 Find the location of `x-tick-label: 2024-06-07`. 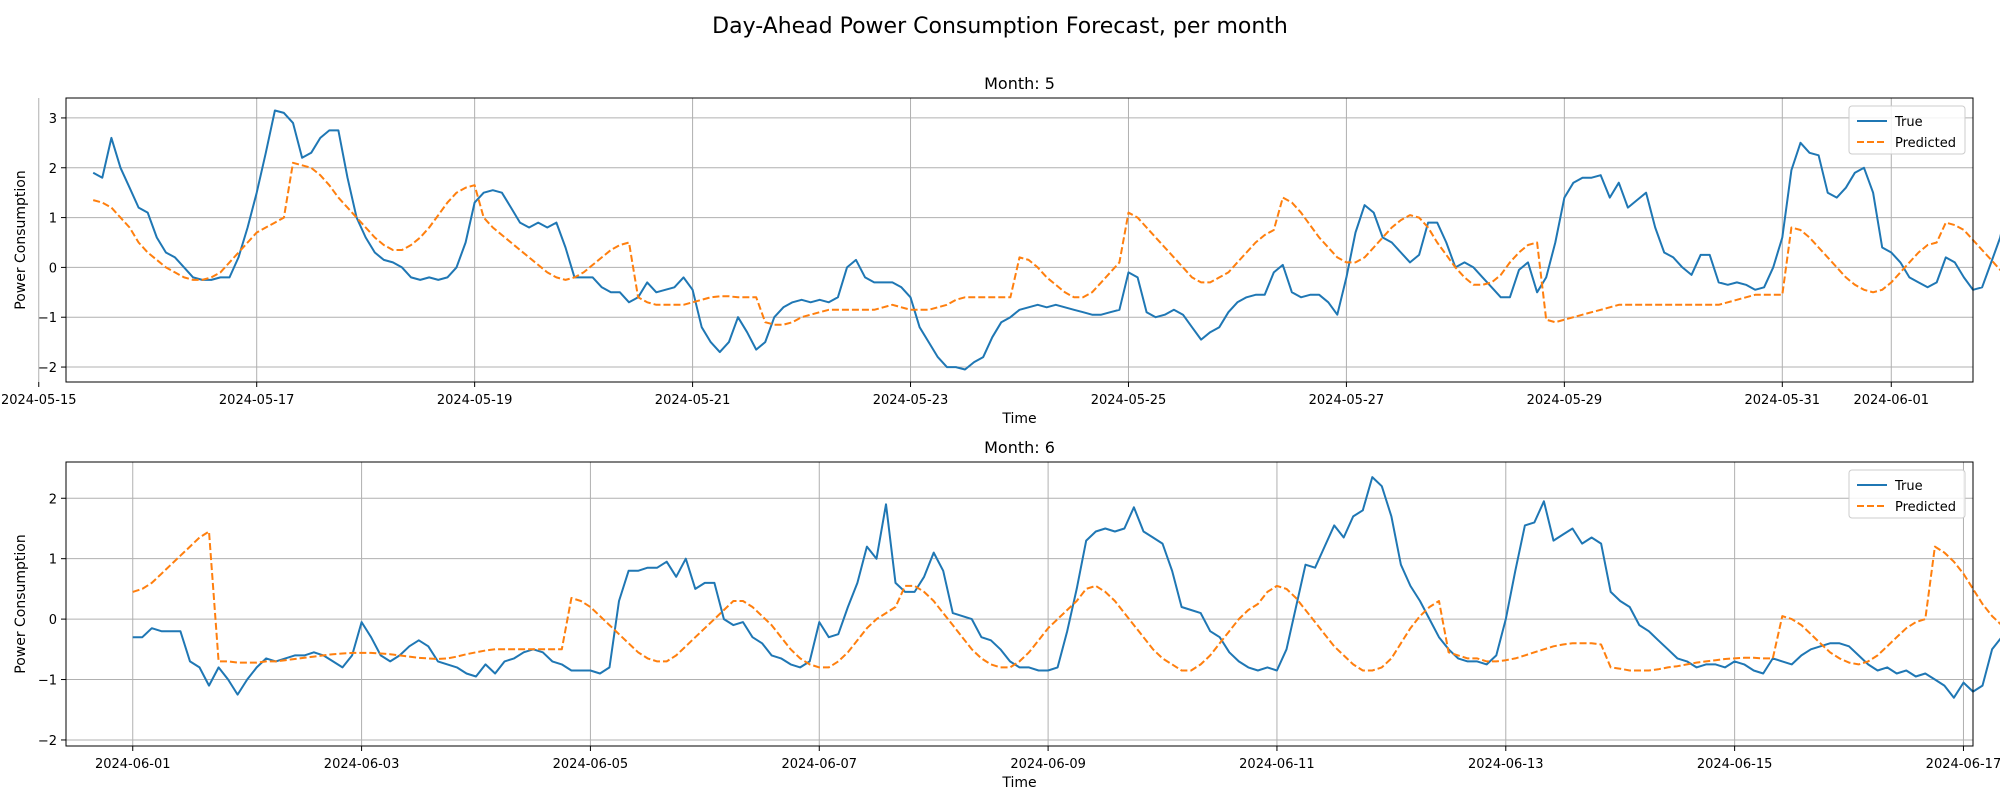

x-tick-label: 2024-06-07 is located at coordinates (819, 764).